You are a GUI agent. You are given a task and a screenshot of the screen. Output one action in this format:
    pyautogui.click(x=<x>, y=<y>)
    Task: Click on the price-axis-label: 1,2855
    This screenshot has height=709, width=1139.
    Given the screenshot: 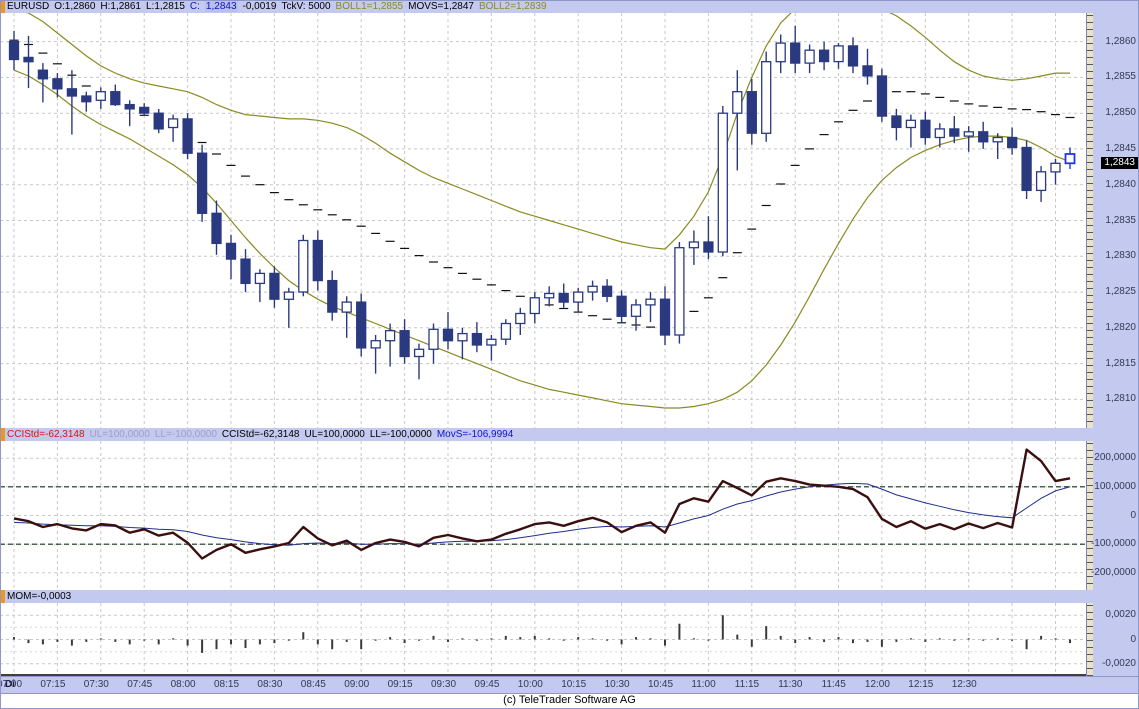 What is the action you would take?
    pyautogui.click(x=1120, y=77)
    